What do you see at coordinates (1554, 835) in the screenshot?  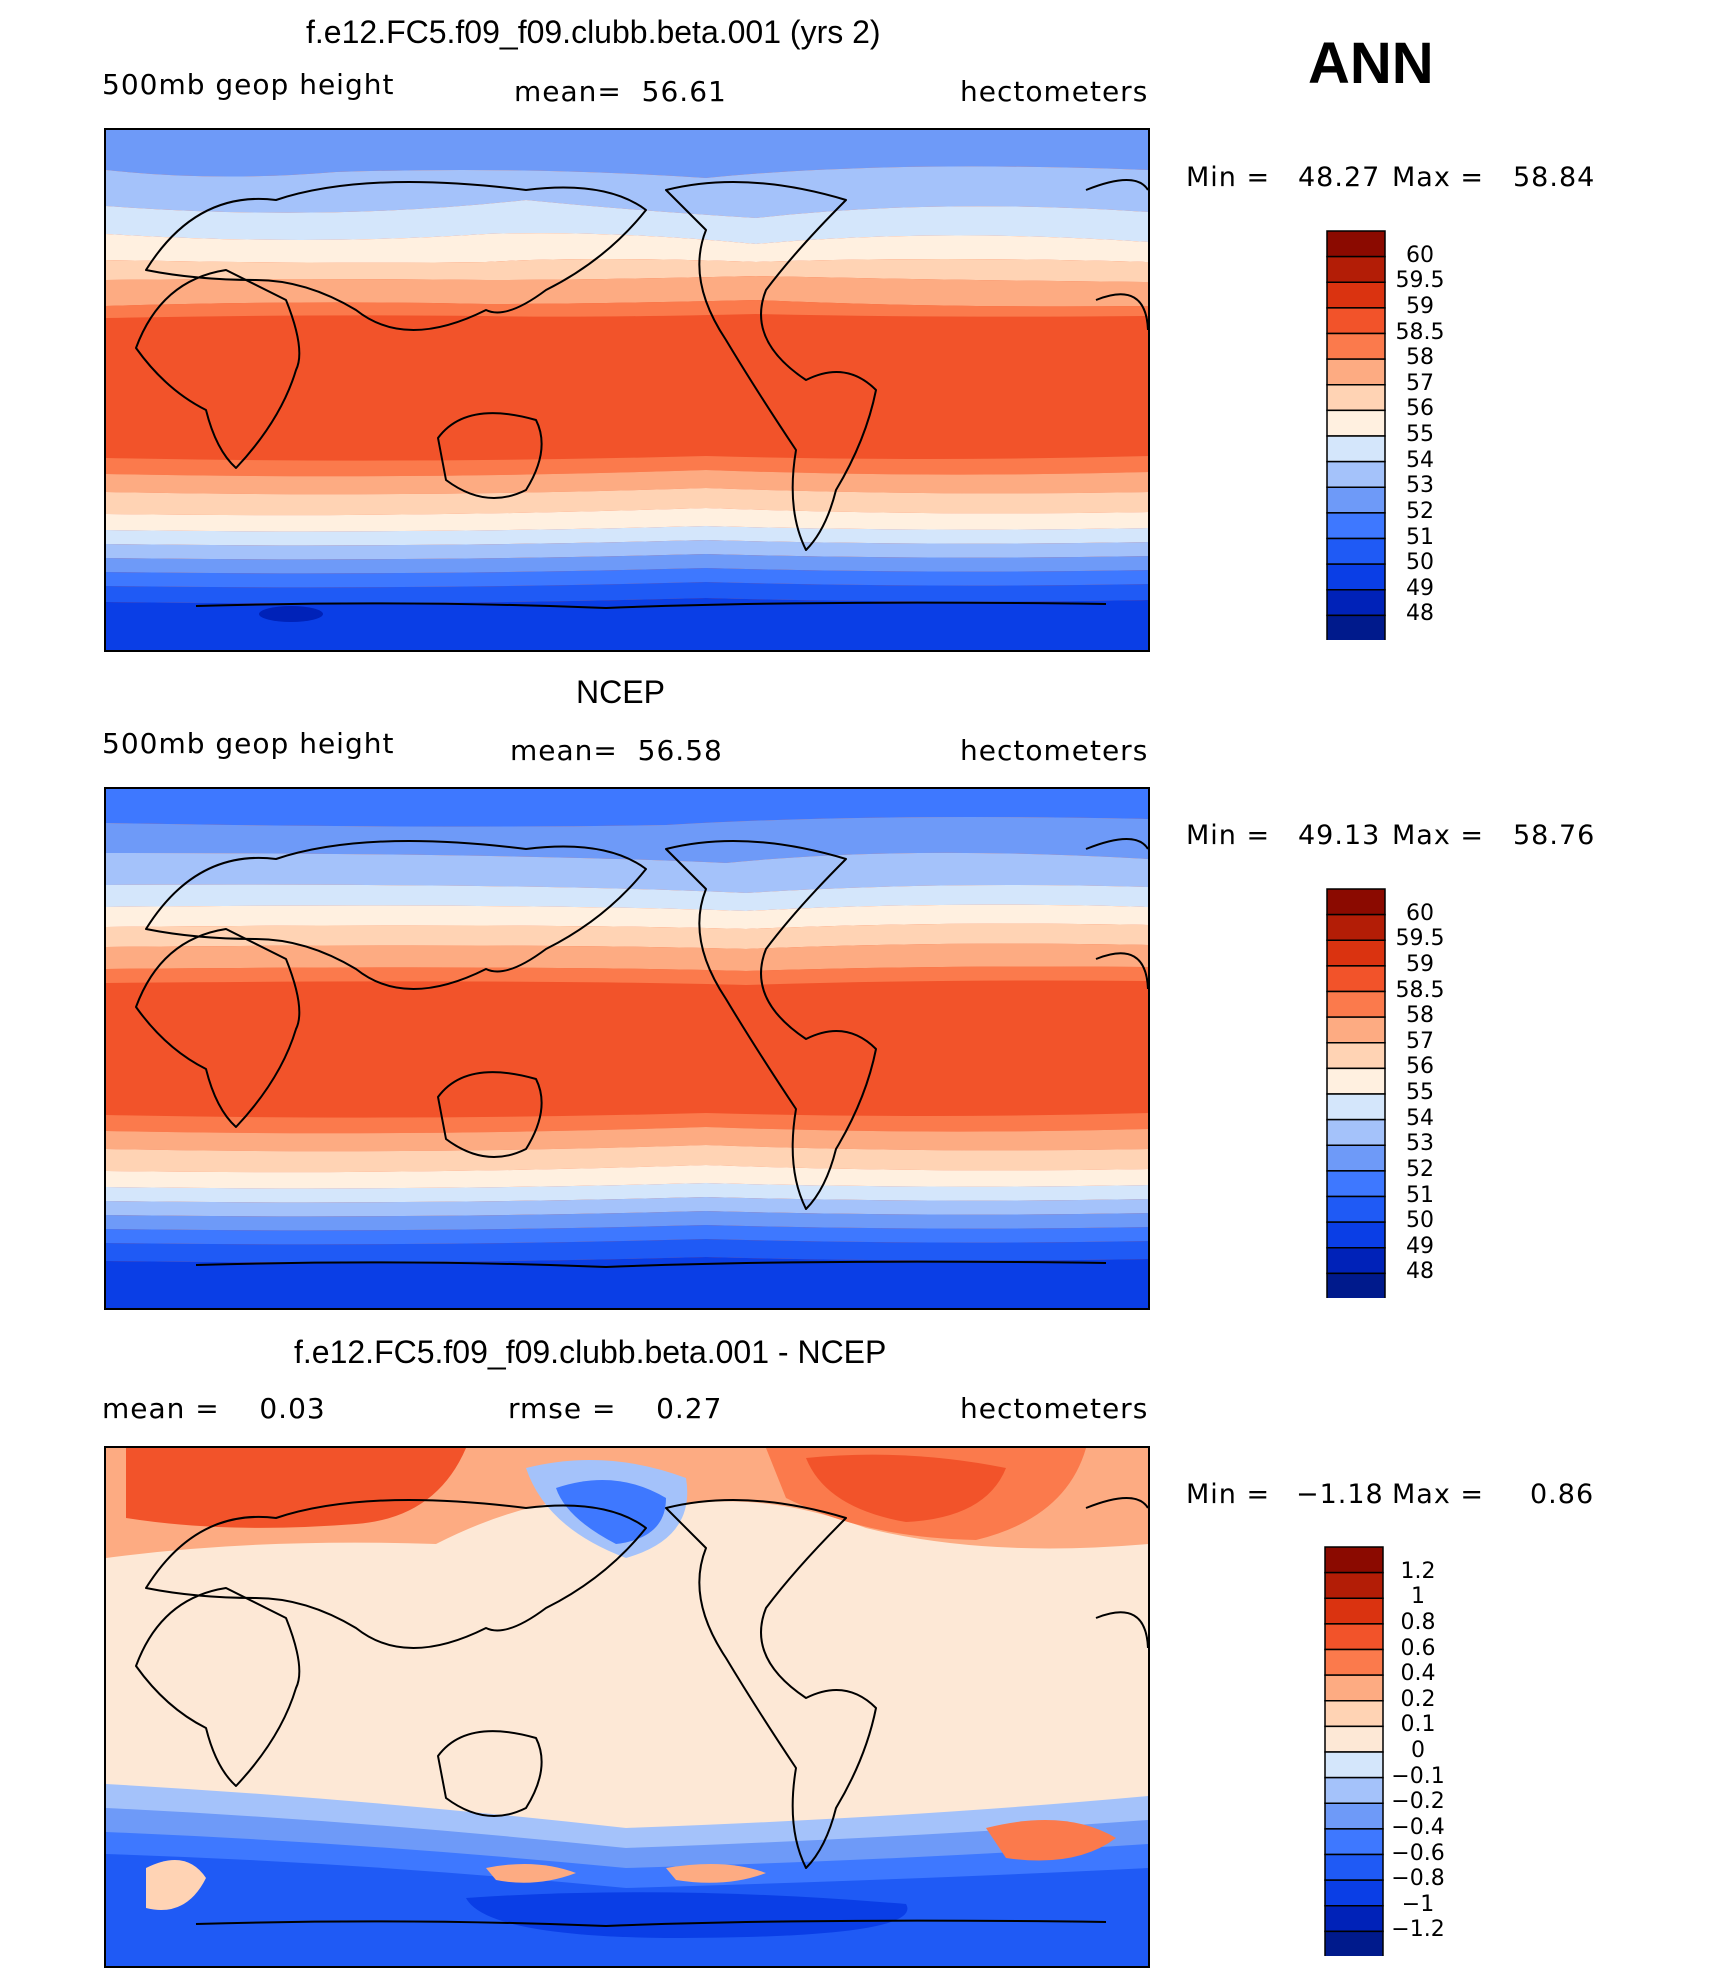 I see `panel2-max-value: 58.76` at bounding box center [1554, 835].